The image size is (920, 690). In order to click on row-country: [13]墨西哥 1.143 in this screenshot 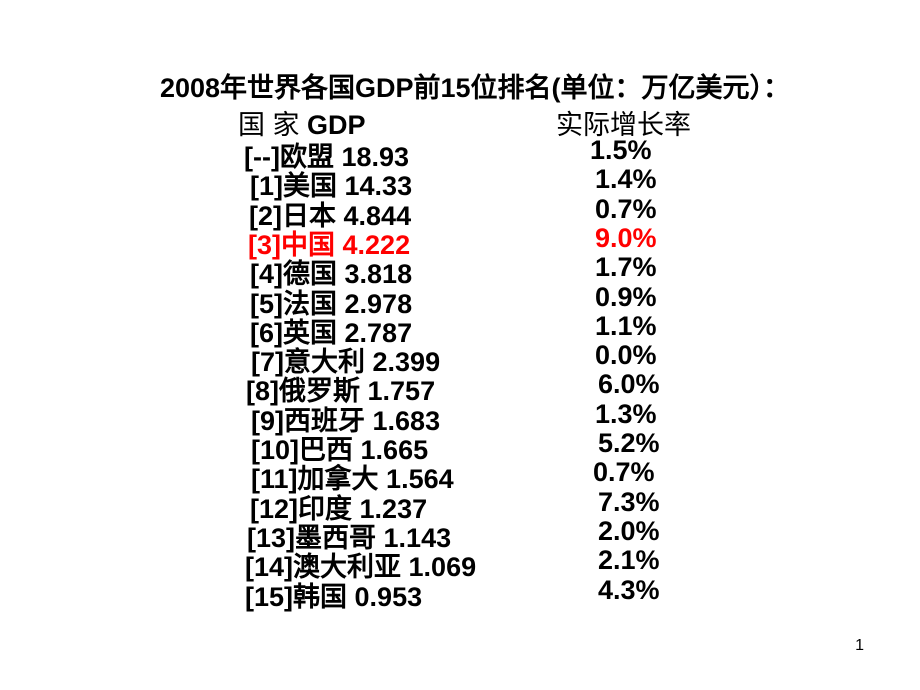, I will do `click(349, 535)`.